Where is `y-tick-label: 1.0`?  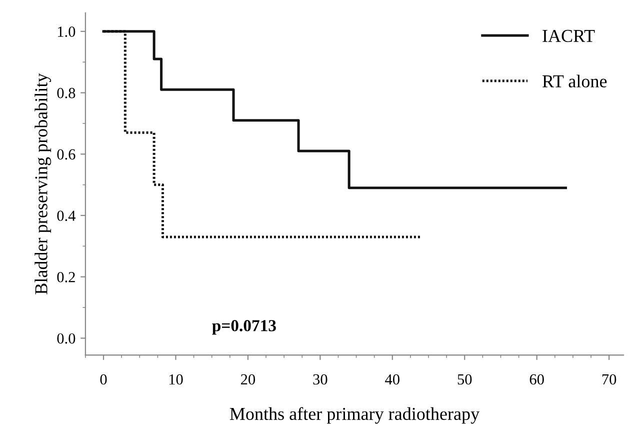 y-tick-label: 1.0 is located at coordinates (67, 31).